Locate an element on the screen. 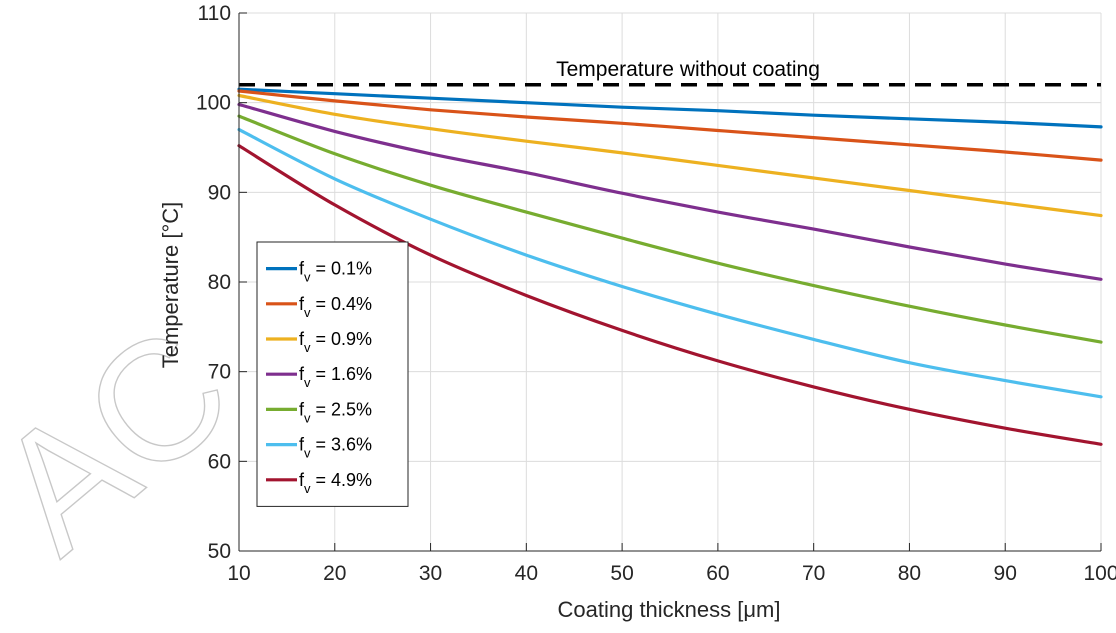  y-tick-label: 100 is located at coordinates (213, 103).